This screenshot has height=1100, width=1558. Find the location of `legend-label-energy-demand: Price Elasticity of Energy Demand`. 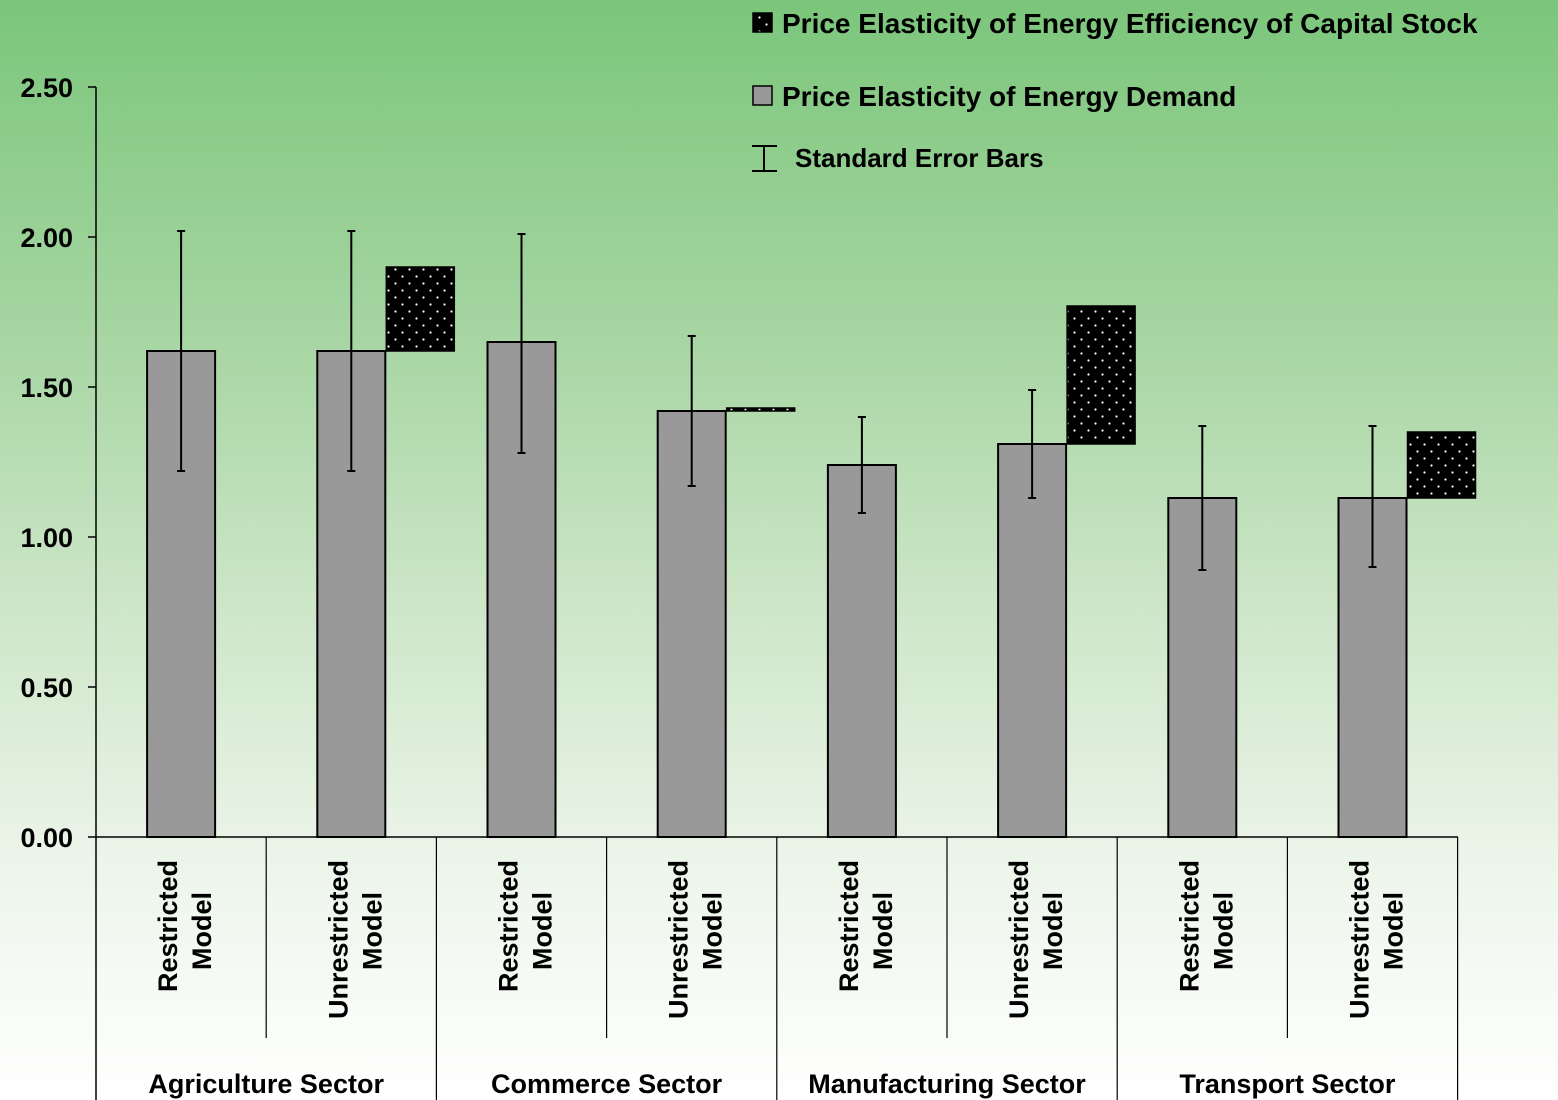

legend-label-energy-demand: Price Elasticity of Energy Demand is located at coordinates (1009, 96).